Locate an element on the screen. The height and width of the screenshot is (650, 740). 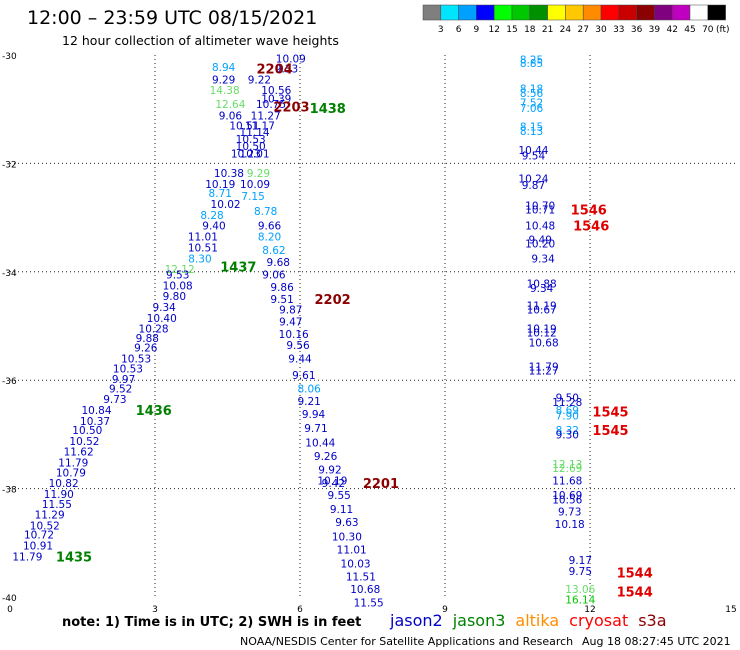
data-point-label: 12.13 is located at coordinates (567, 465).